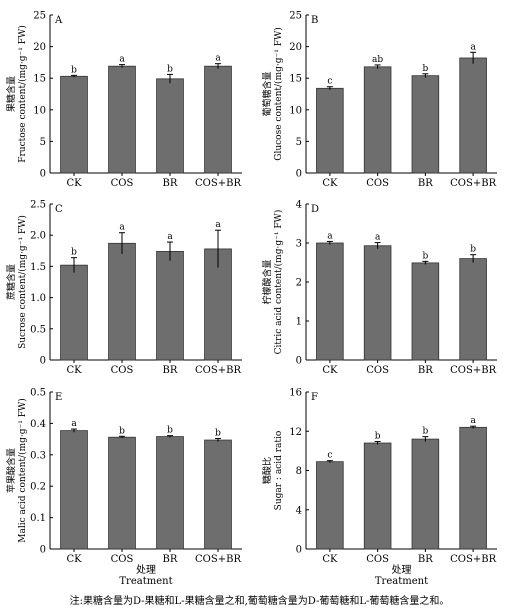 Image resolution: width=519 pixels, height=611 pixels. I want to click on y-axis-label-cn: 果糖含量, so click(11, 94).